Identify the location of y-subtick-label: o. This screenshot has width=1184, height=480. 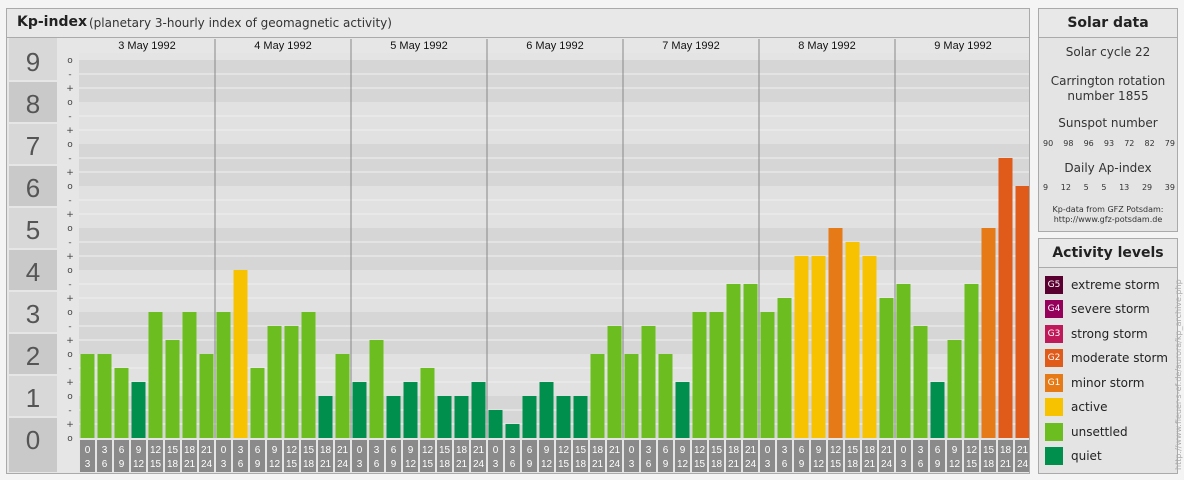
(70, 61).